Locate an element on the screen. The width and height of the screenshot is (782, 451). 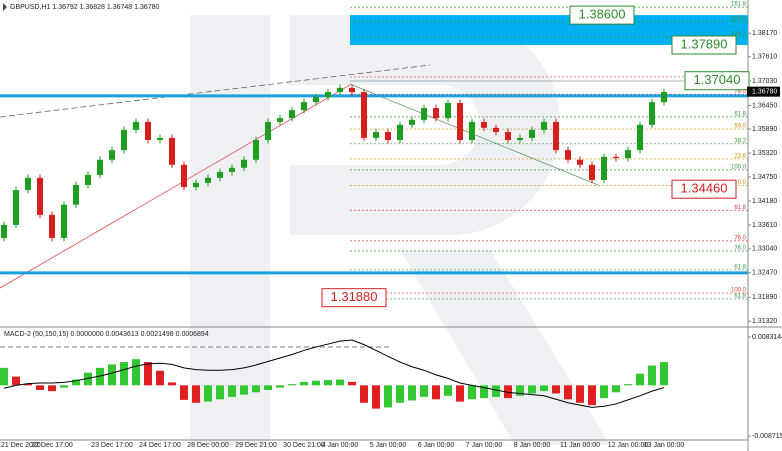
y-tick-label: 1.31890 is located at coordinates (764, 297).